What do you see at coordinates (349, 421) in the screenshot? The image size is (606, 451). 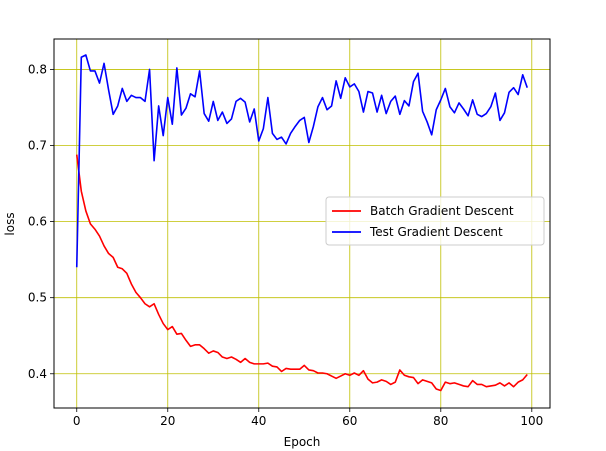 I see `x-tick-label: 60` at bounding box center [349, 421].